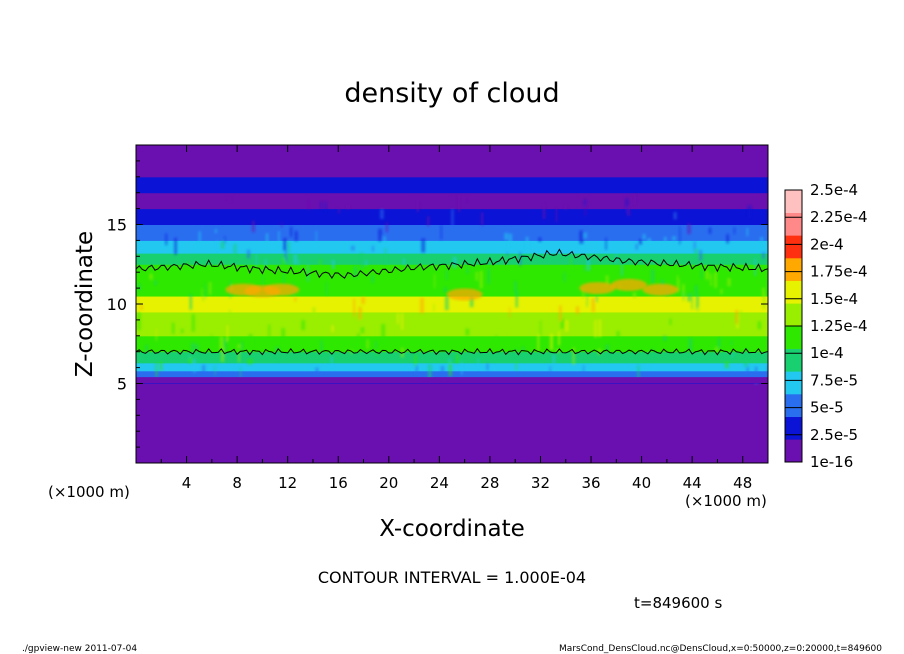 Image resolution: width=904 pixels, height=654 pixels. What do you see at coordinates (187, 483) in the screenshot?
I see `x-tick-label: 4` at bounding box center [187, 483].